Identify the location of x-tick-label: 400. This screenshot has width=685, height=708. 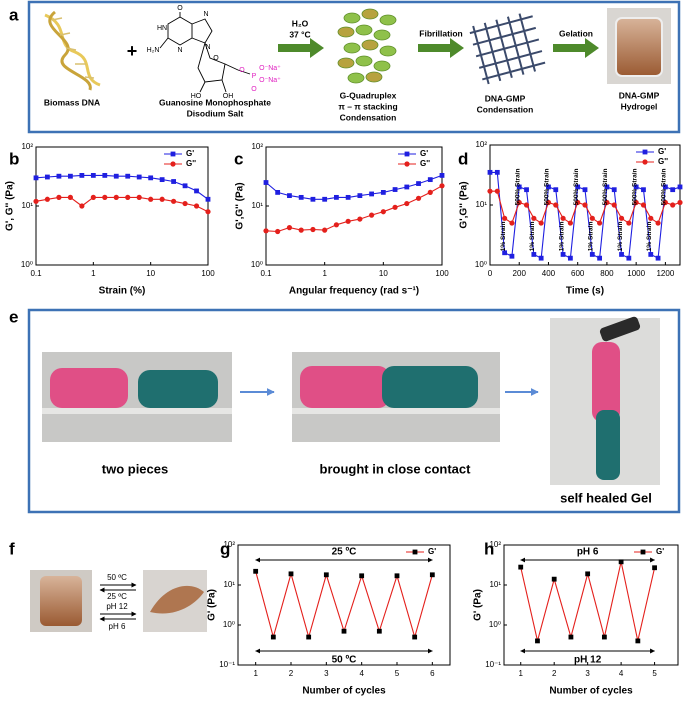
(549, 273).